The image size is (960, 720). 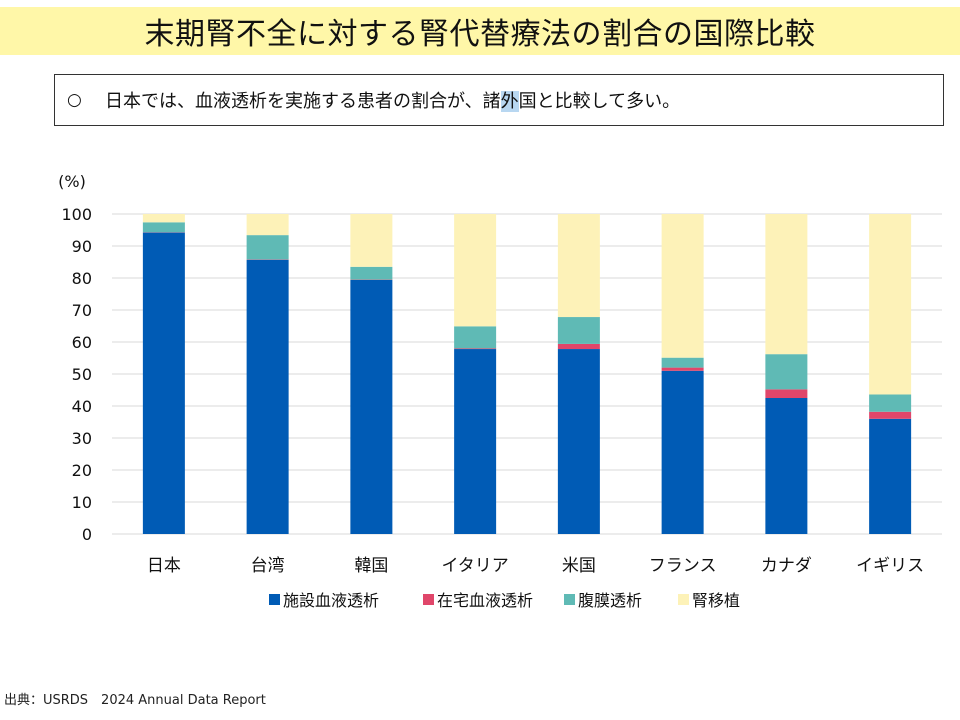 What do you see at coordinates (599, 101) in the screenshot?
I see `summary-text-after: 国と比較して多い。` at bounding box center [599, 101].